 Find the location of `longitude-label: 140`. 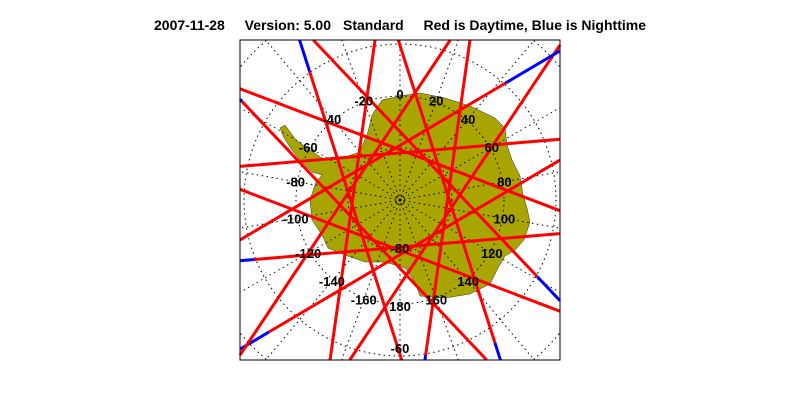

longitude-label: 140 is located at coordinates (468, 281).